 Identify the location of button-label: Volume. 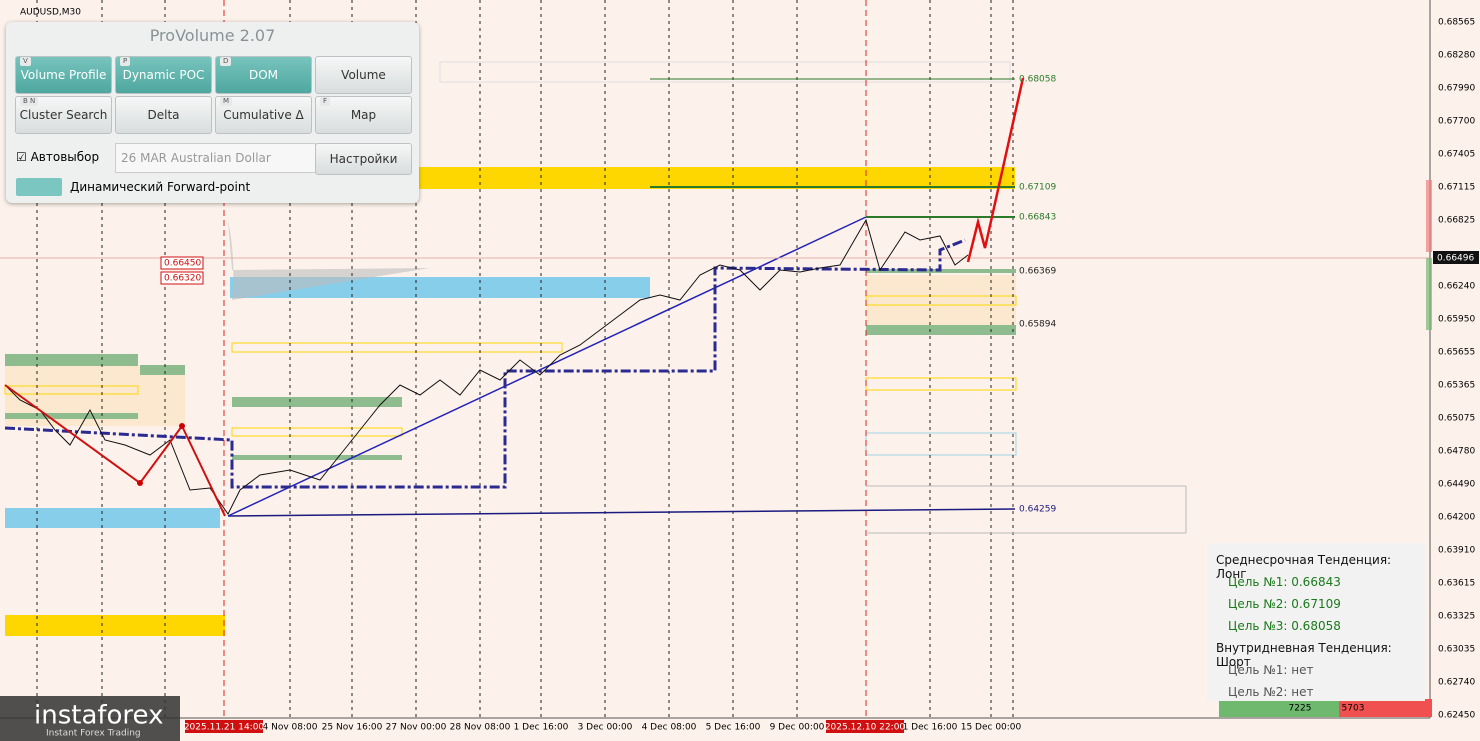
(363, 75).